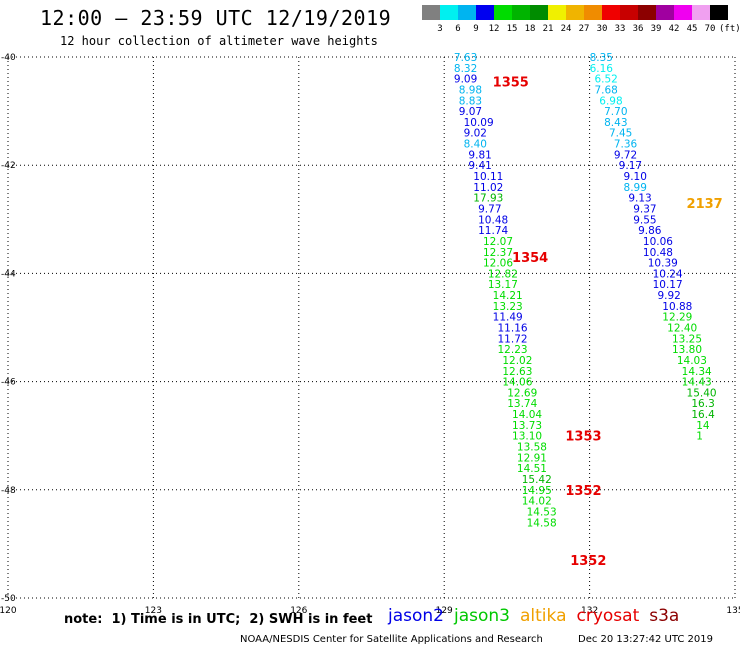 The height and width of the screenshot is (650, 740). I want to click on chart-title: 12:00 – 23:59 UTC 12/19/2019, so click(216, 18).